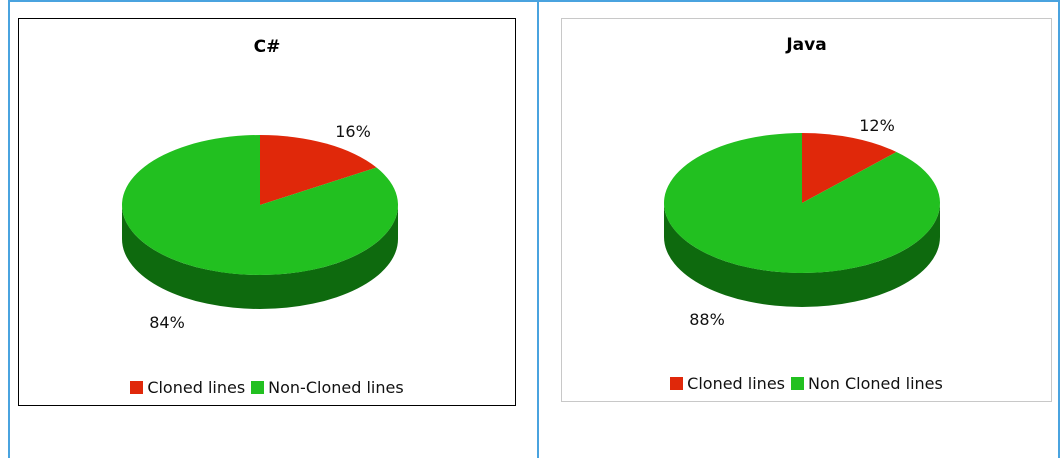 The height and width of the screenshot is (458, 1060). What do you see at coordinates (806, 45) in the screenshot?
I see `chart-title: Java` at bounding box center [806, 45].